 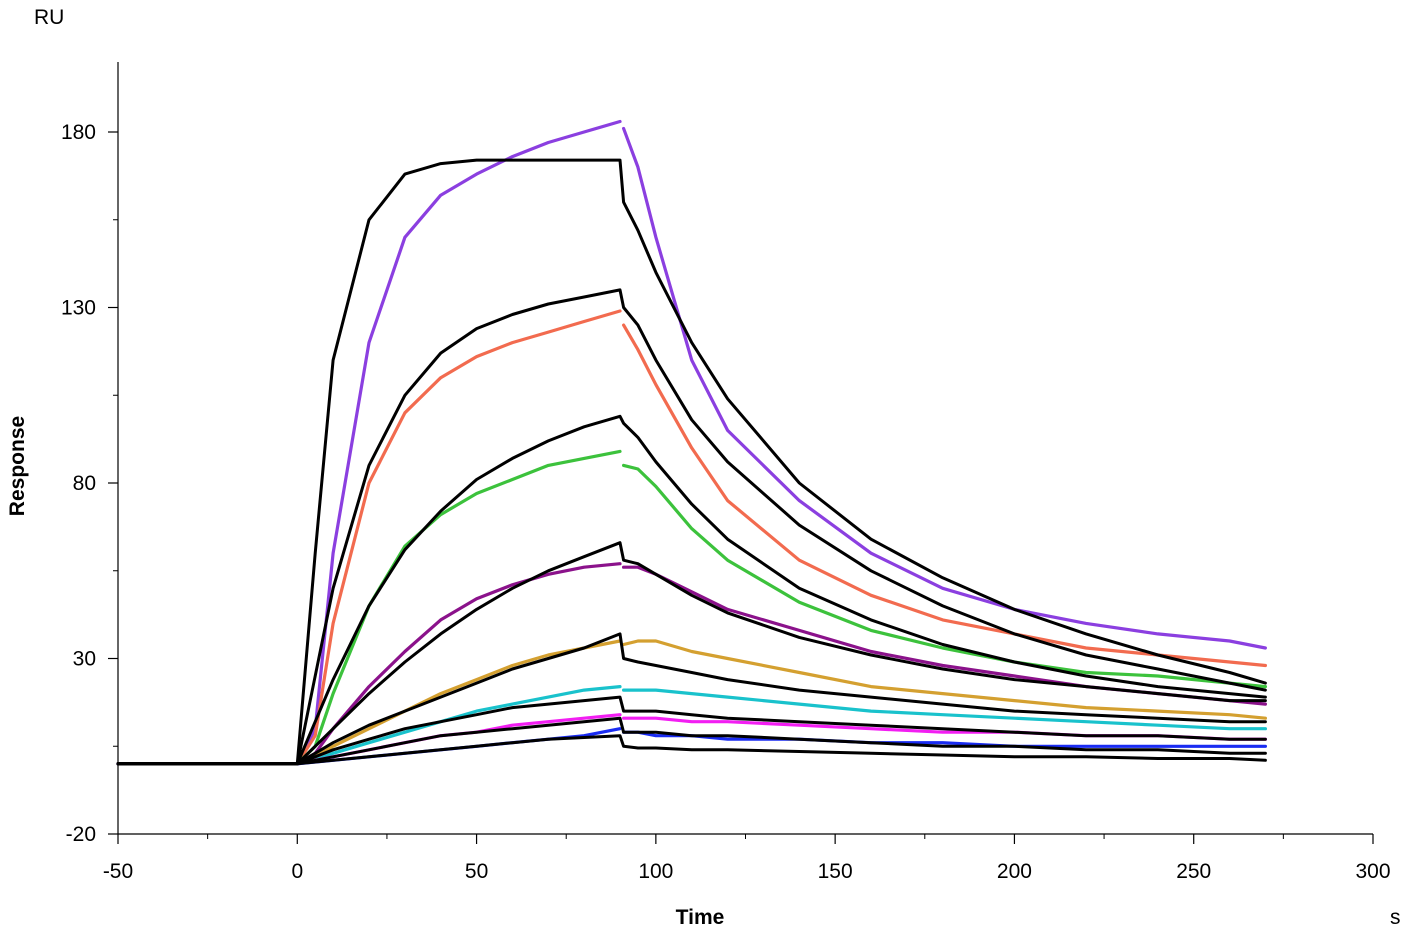 What do you see at coordinates (1014, 871) in the screenshot?
I see `x-tick-label: 200` at bounding box center [1014, 871].